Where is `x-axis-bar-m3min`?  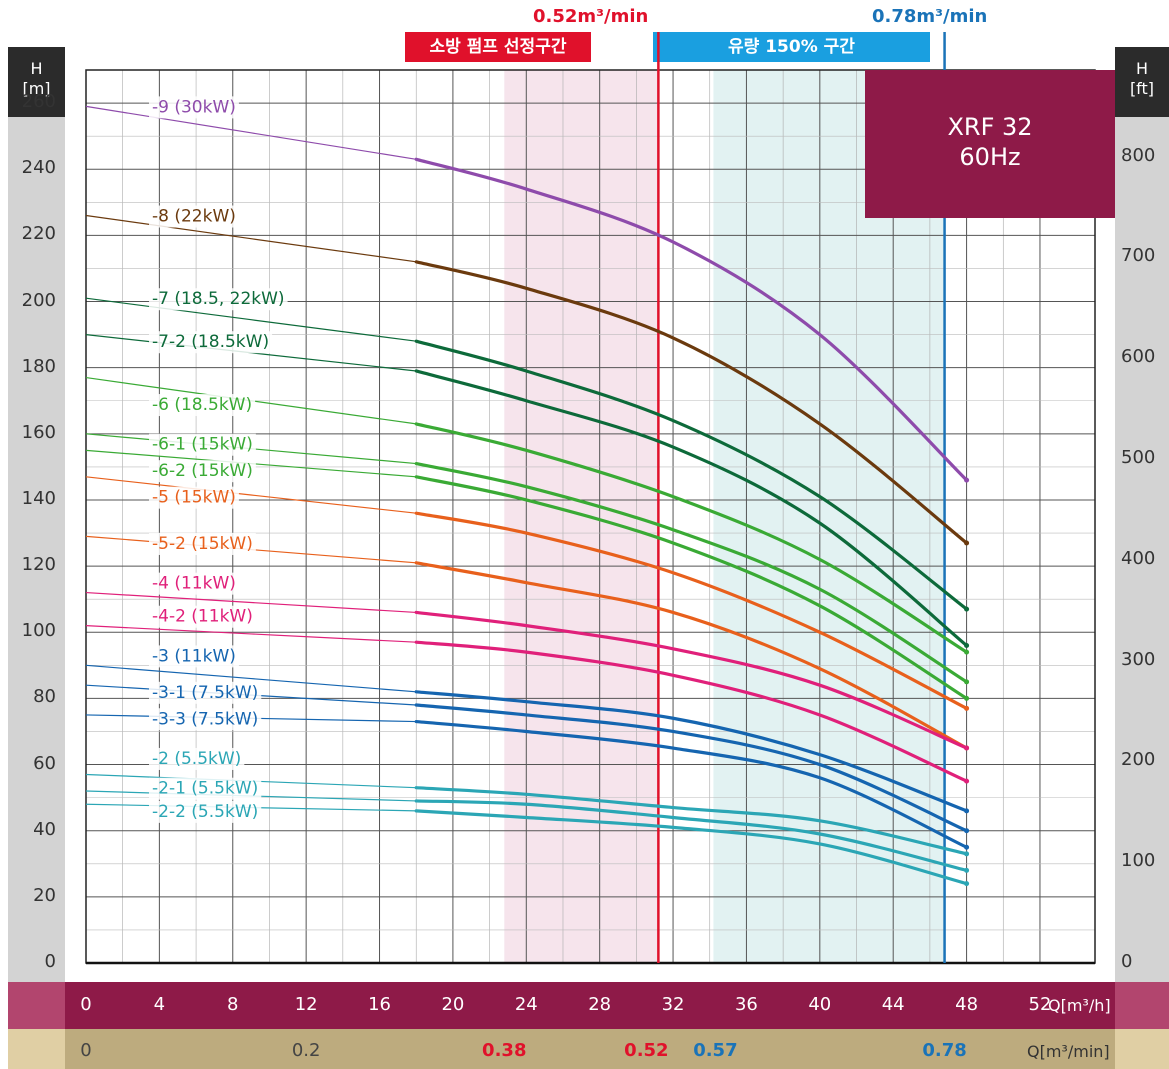
x-axis-bar-m3min is located at coordinates (588, 1049).